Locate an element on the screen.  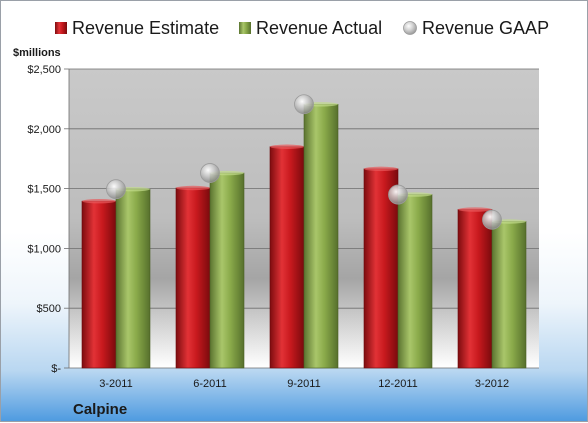
y-axis-ticks: $- $500 $1,000 $1,500 $2,000 $2,500 is located at coordinates (44, 219).